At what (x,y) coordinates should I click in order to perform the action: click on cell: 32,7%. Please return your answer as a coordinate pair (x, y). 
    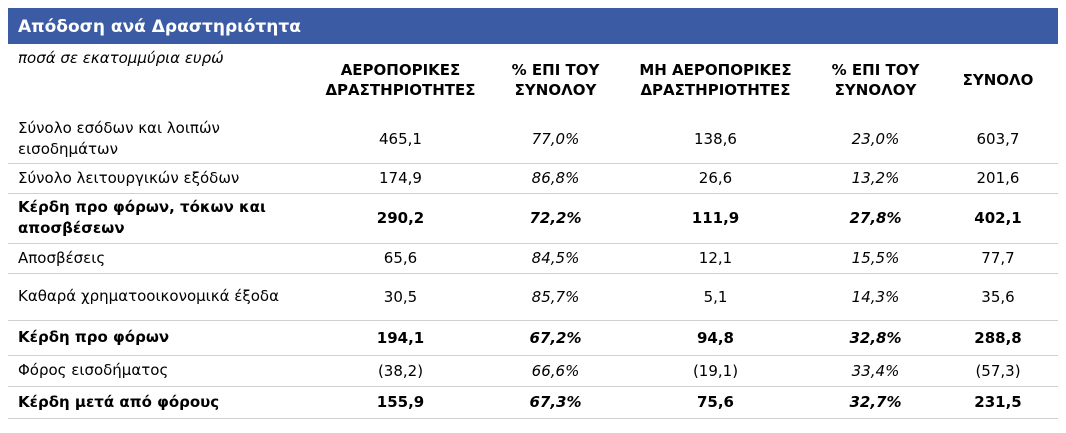
    Looking at the image, I should click on (875, 402).